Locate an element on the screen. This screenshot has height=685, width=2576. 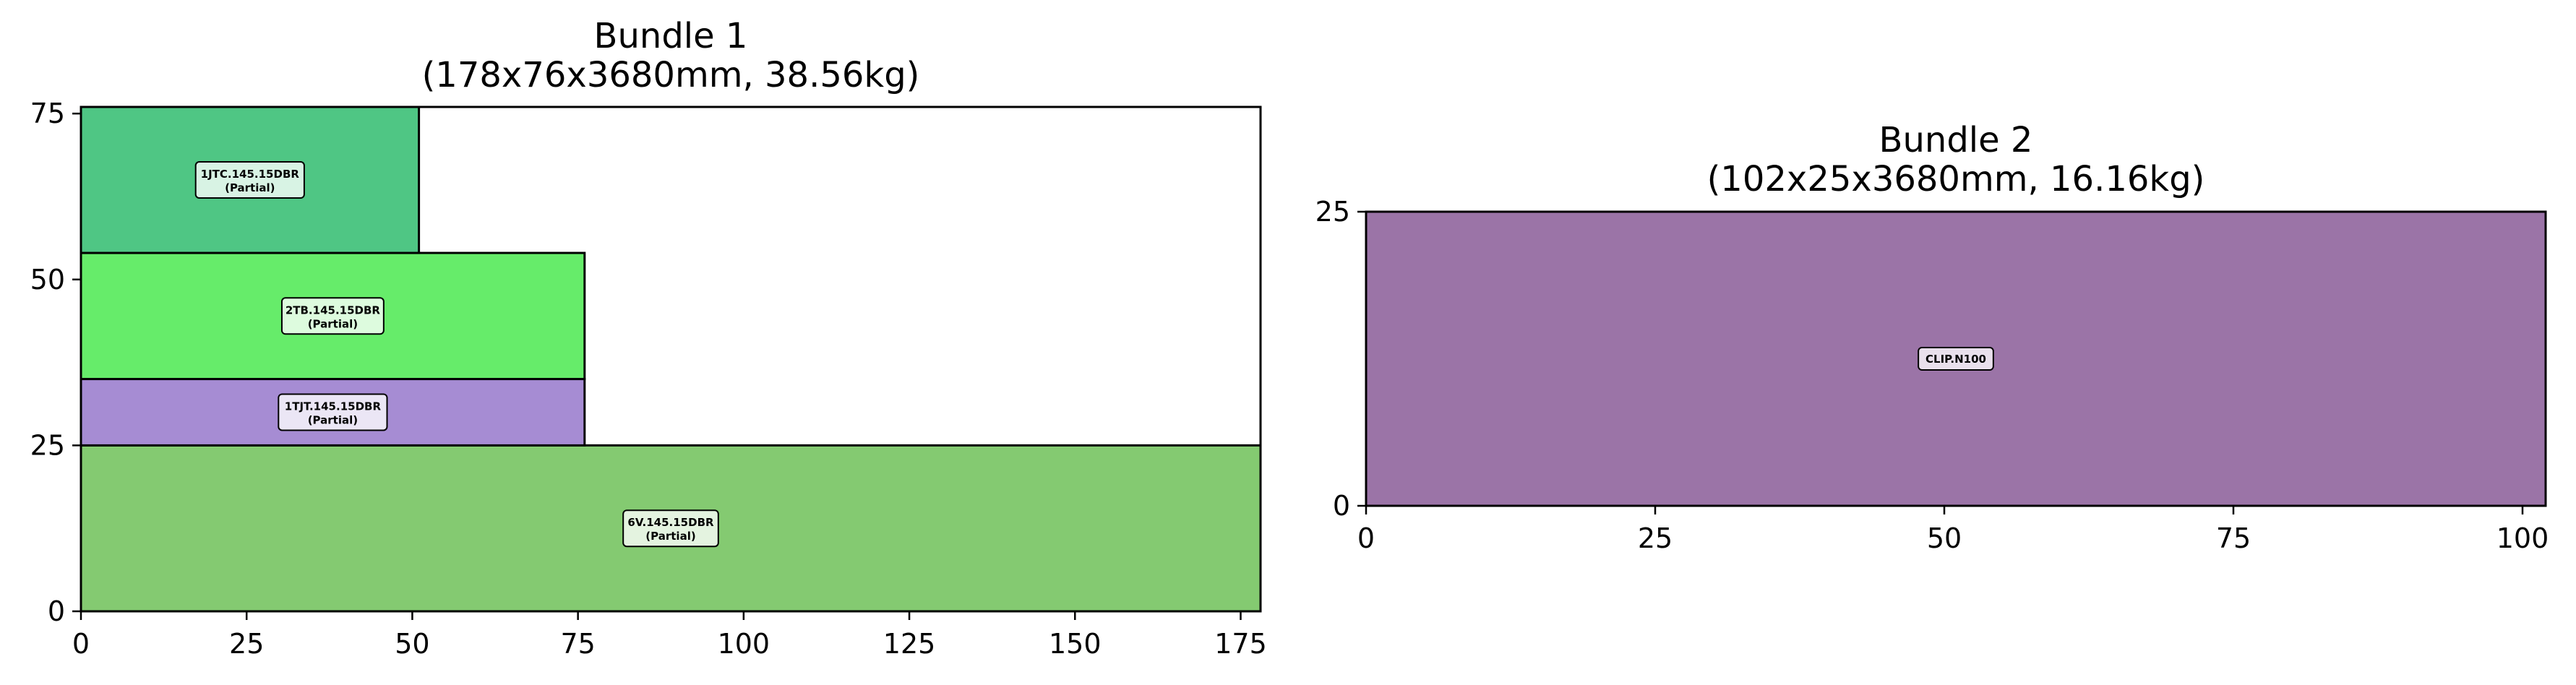
chart-subtitle: (178x76x3680mm, 38.56kg) is located at coordinates (671, 75).